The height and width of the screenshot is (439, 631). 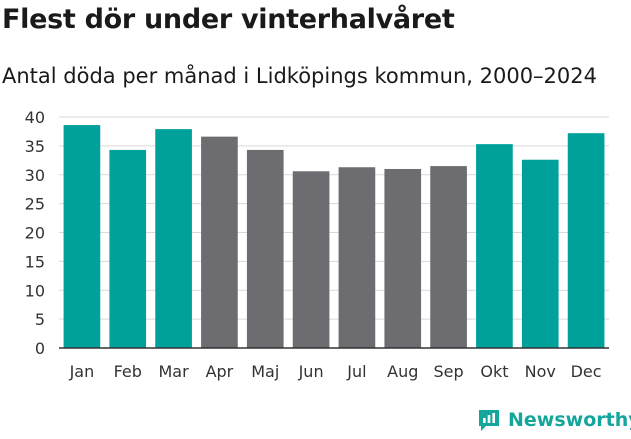 What do you see at coordinates (449, 371) in the screenshot?
I see `x-tick-label: Sep` at bounding box center [449, 371].